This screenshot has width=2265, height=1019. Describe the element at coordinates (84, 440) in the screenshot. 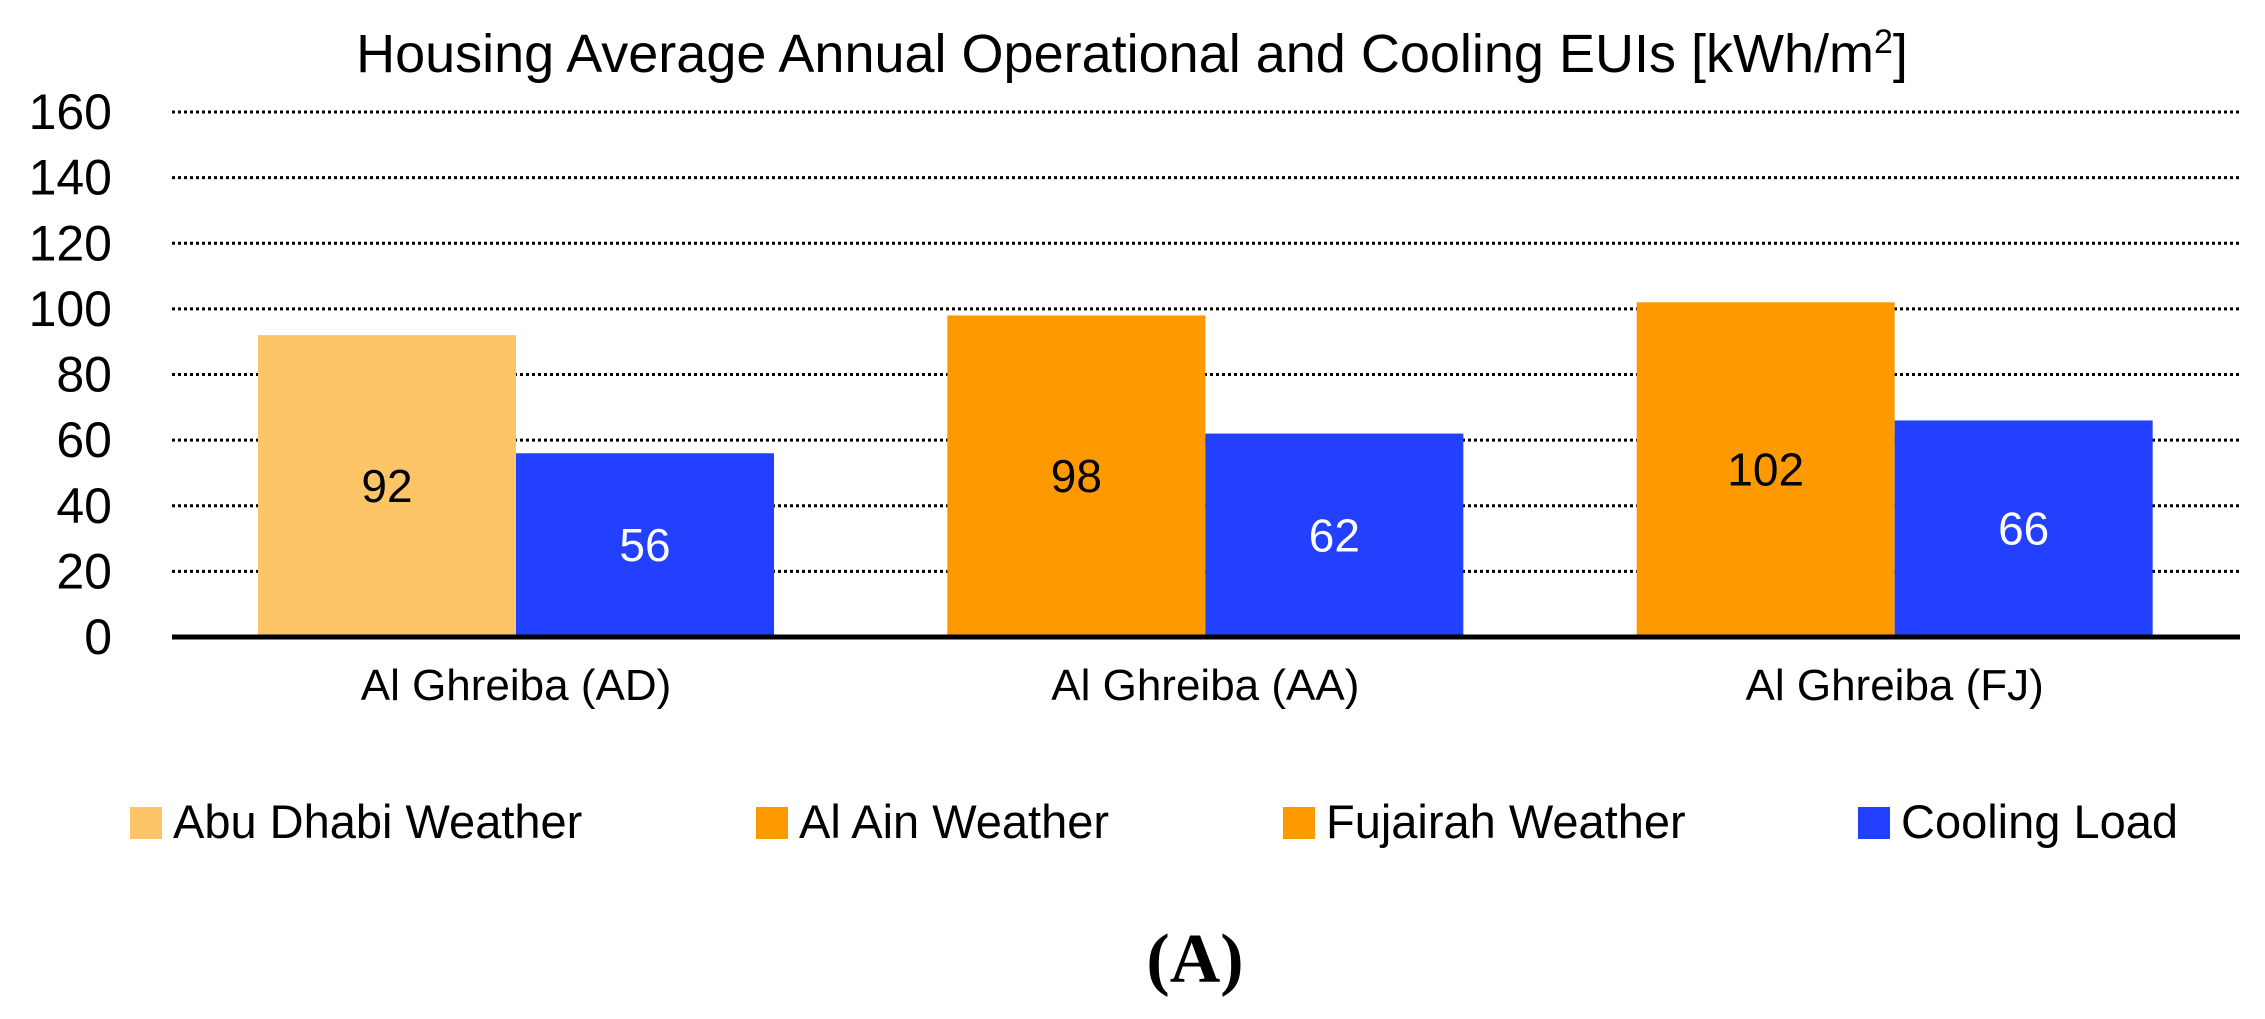

I see `y-tick-label-60: 60` at that location.